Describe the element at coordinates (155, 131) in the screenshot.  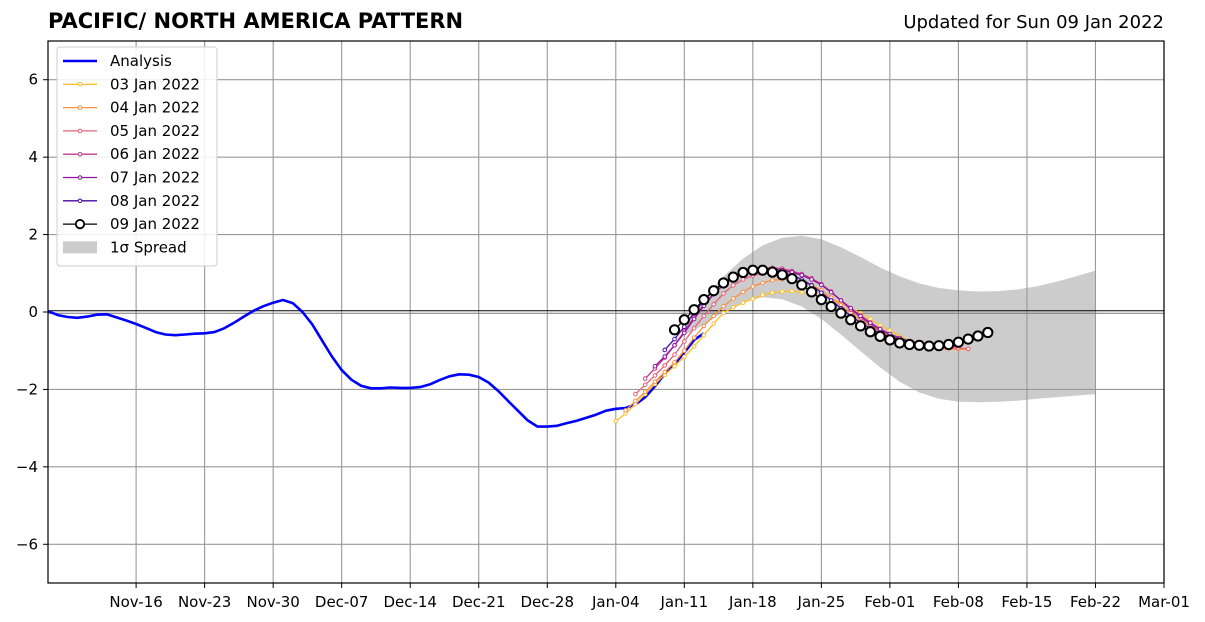
I see `legend-label: 05 Jan 2022` at that location.